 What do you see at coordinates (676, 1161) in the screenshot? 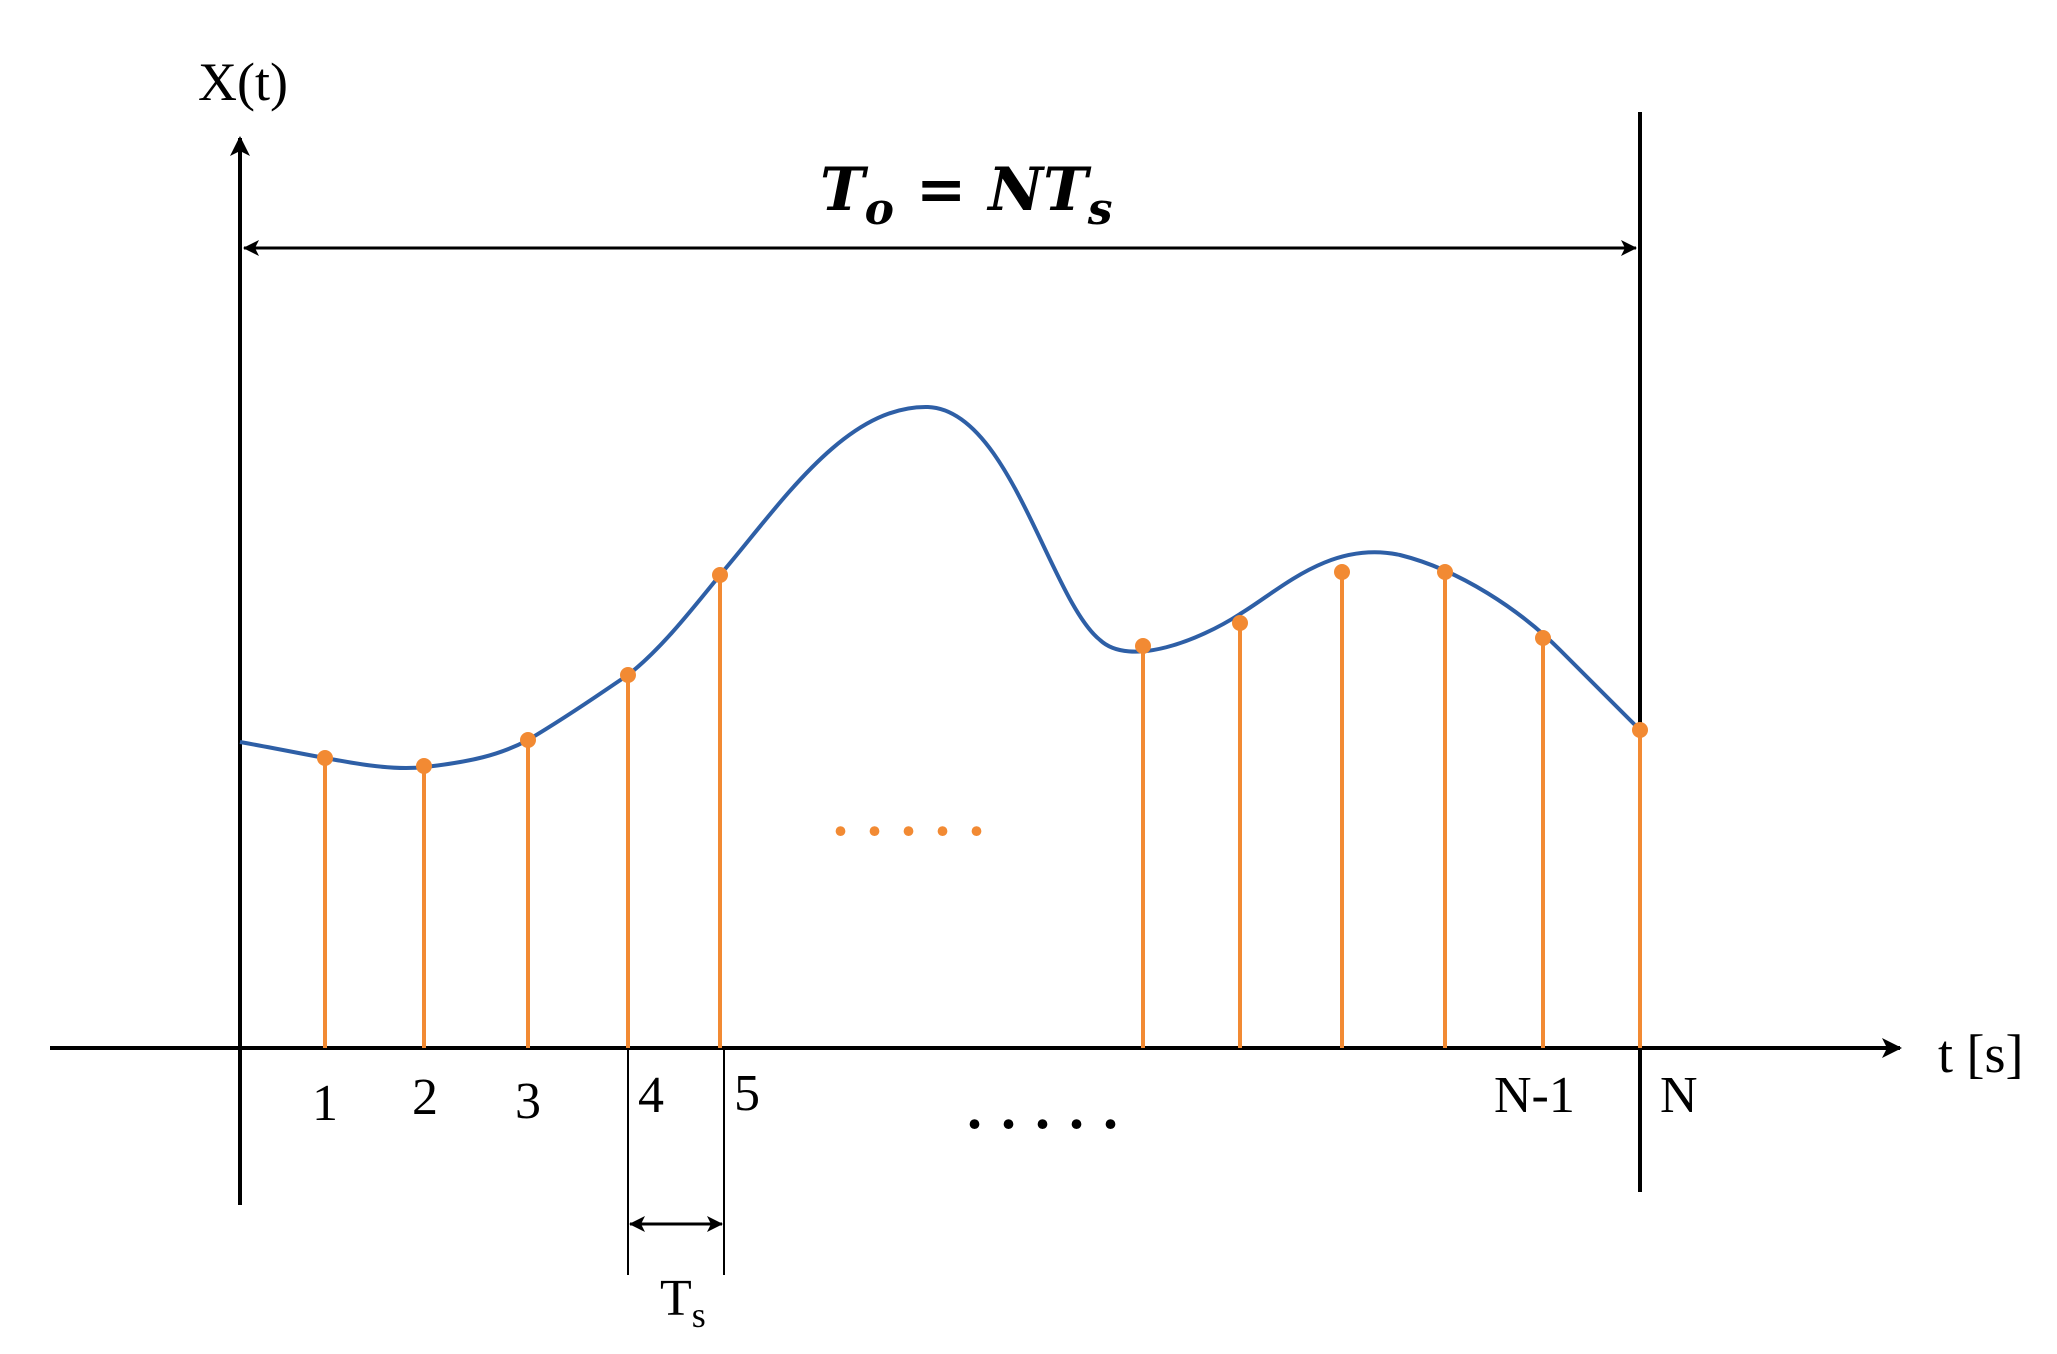
I see `sampling-interval-marker` at bounding box center [676, 1161].